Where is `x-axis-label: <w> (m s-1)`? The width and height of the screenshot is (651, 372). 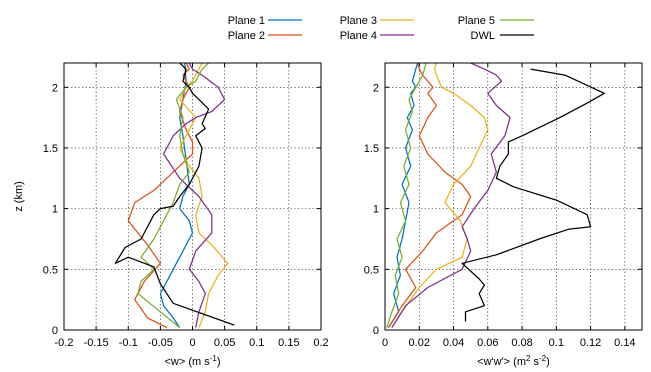
x-axis-label: <w> (m s-1) is located at coordinates (192, 361).